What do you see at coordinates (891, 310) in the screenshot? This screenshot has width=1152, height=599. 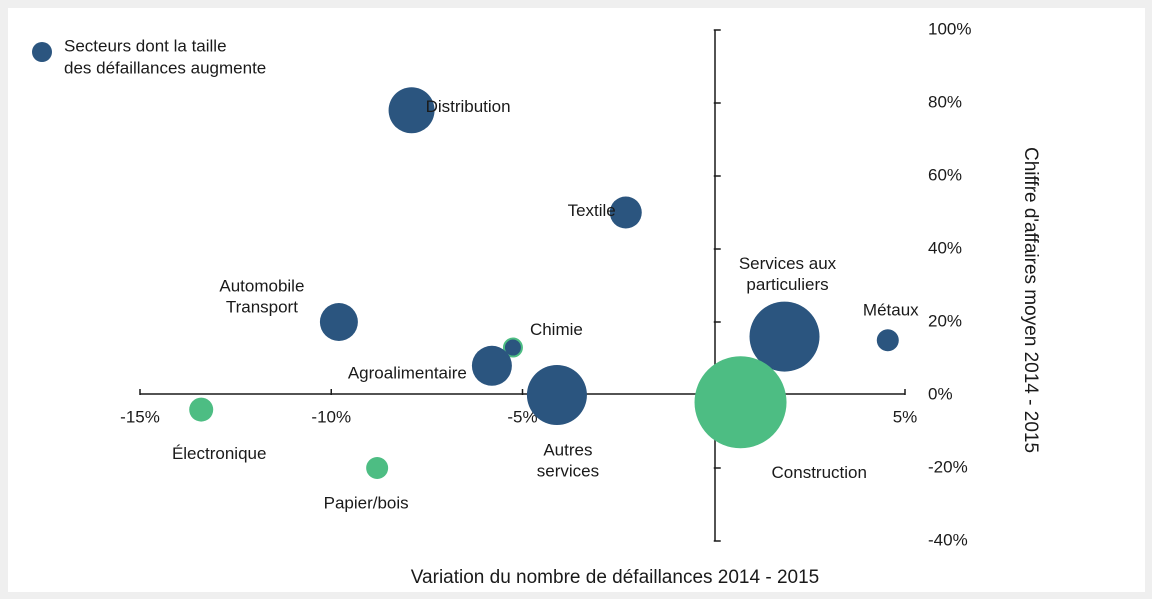 I see `bubble-label: Métaux` at bounding box center [891, 310].